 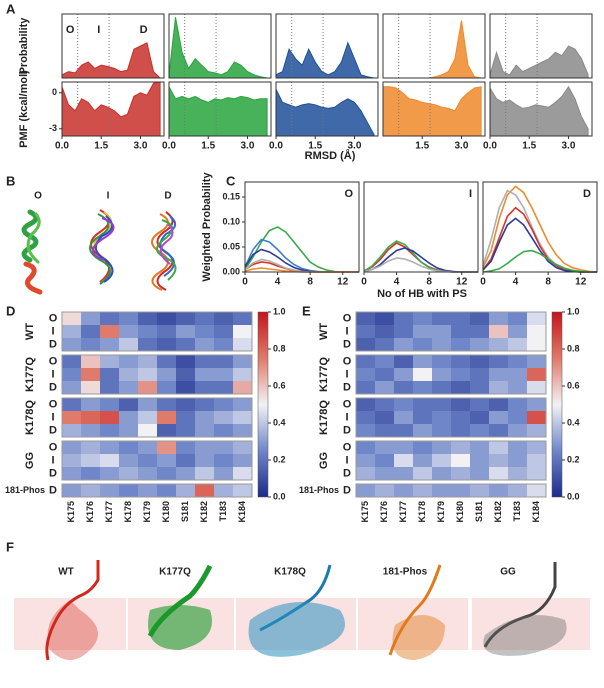 What do you see at coordinates (531, 624) in the screenshot?
I see `membrane` at bounding box center [531, 624].